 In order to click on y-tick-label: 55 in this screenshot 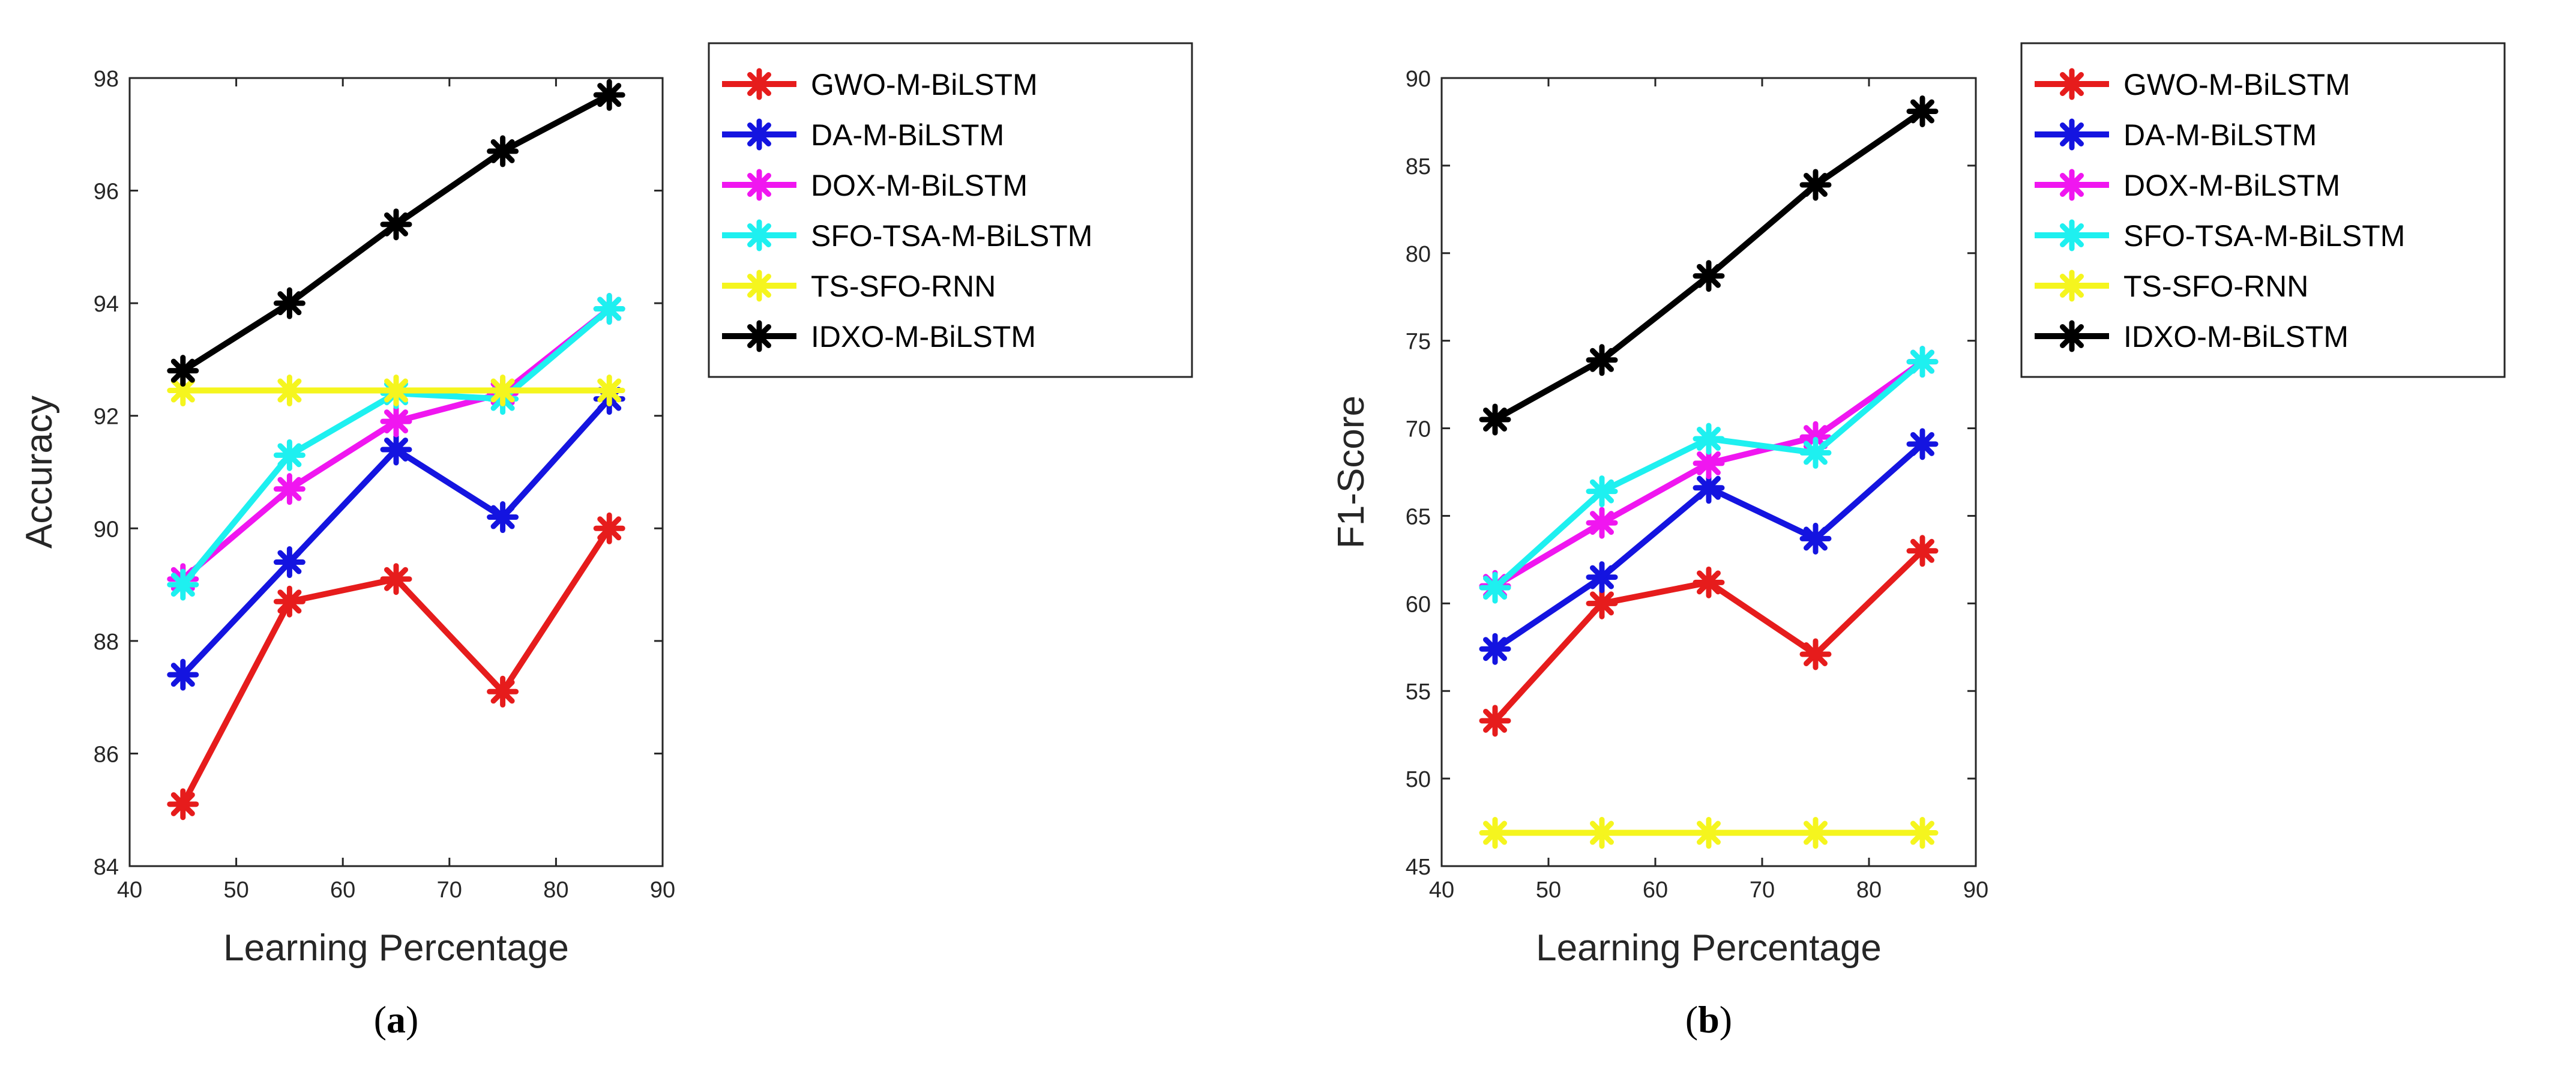, I will do `click(1418, 692)`.